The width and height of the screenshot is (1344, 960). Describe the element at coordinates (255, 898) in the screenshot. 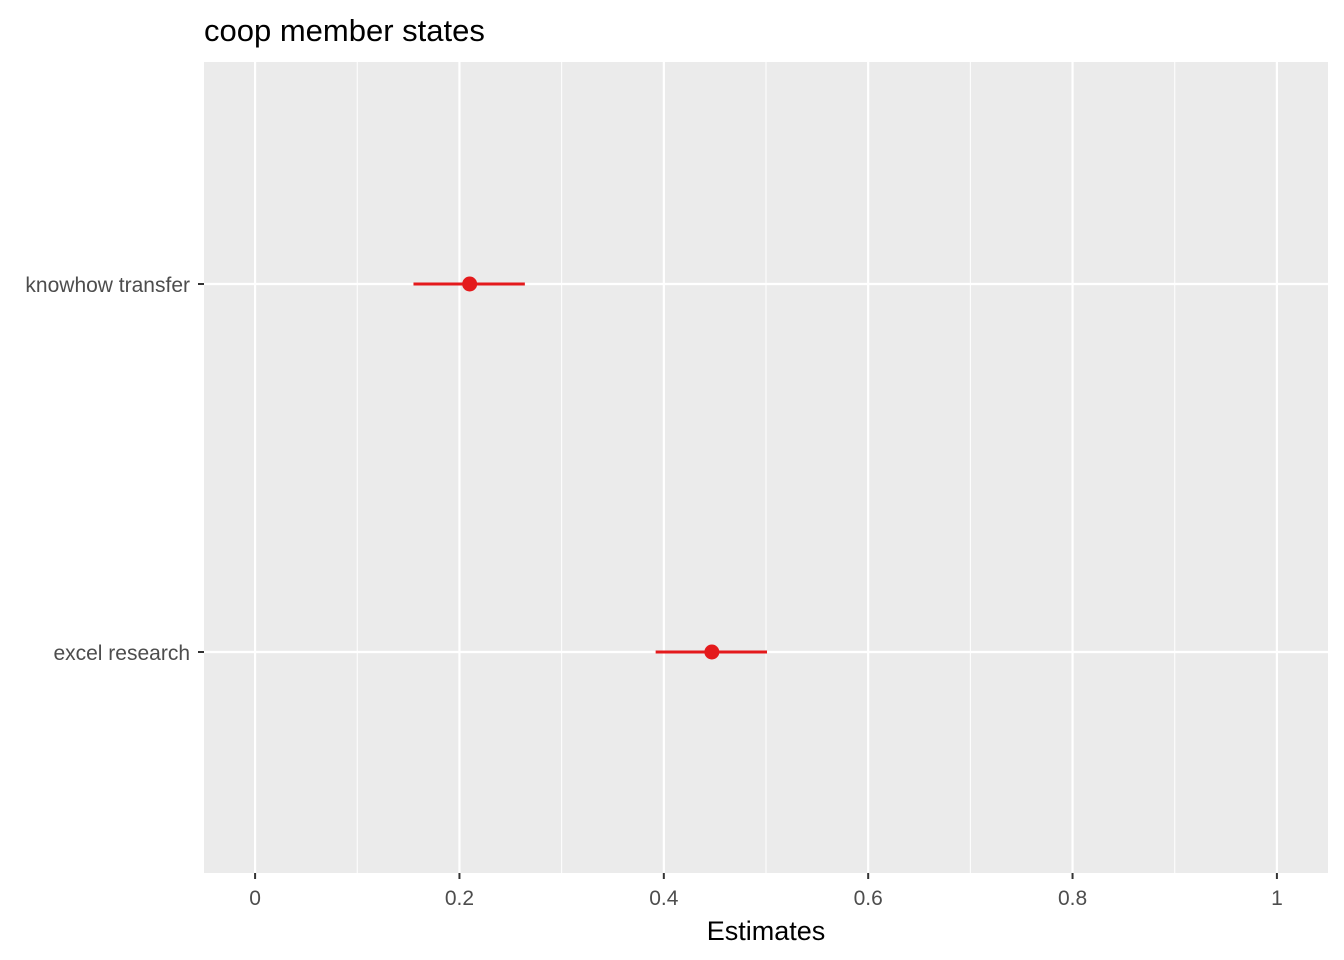

I see `x-tick-label: 0` at that location.